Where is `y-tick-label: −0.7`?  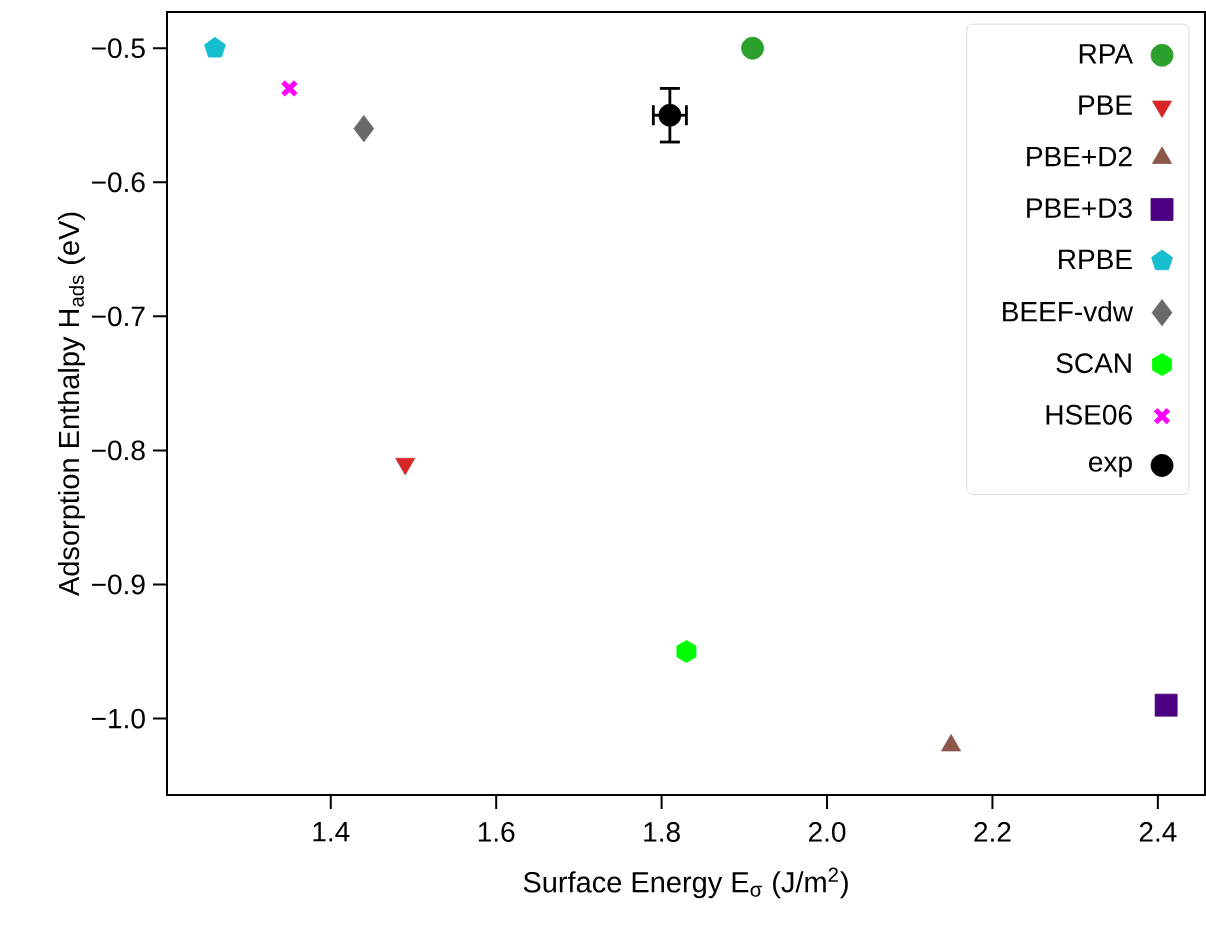 y-tick-label: −0.7 is located at coordinates (118, 316).